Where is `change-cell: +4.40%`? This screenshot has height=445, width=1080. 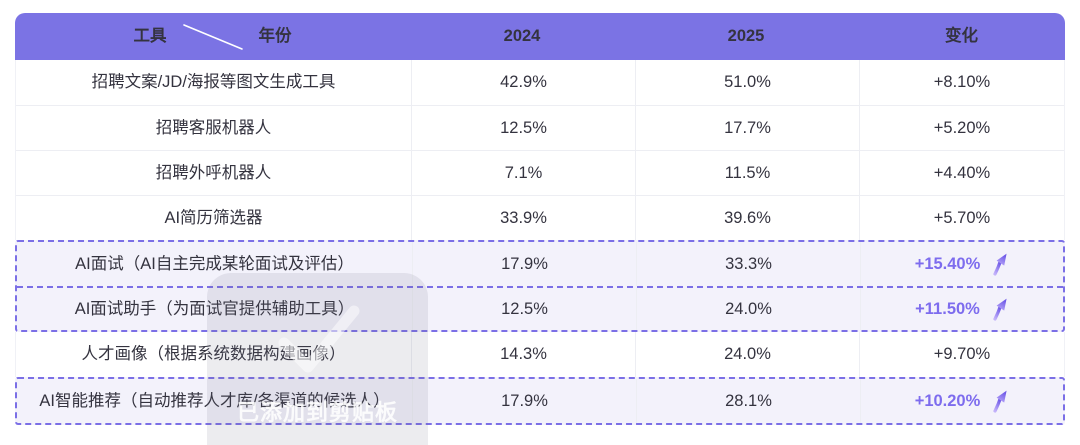
change-cell: +4.40% is located at coordinates (961, 173).